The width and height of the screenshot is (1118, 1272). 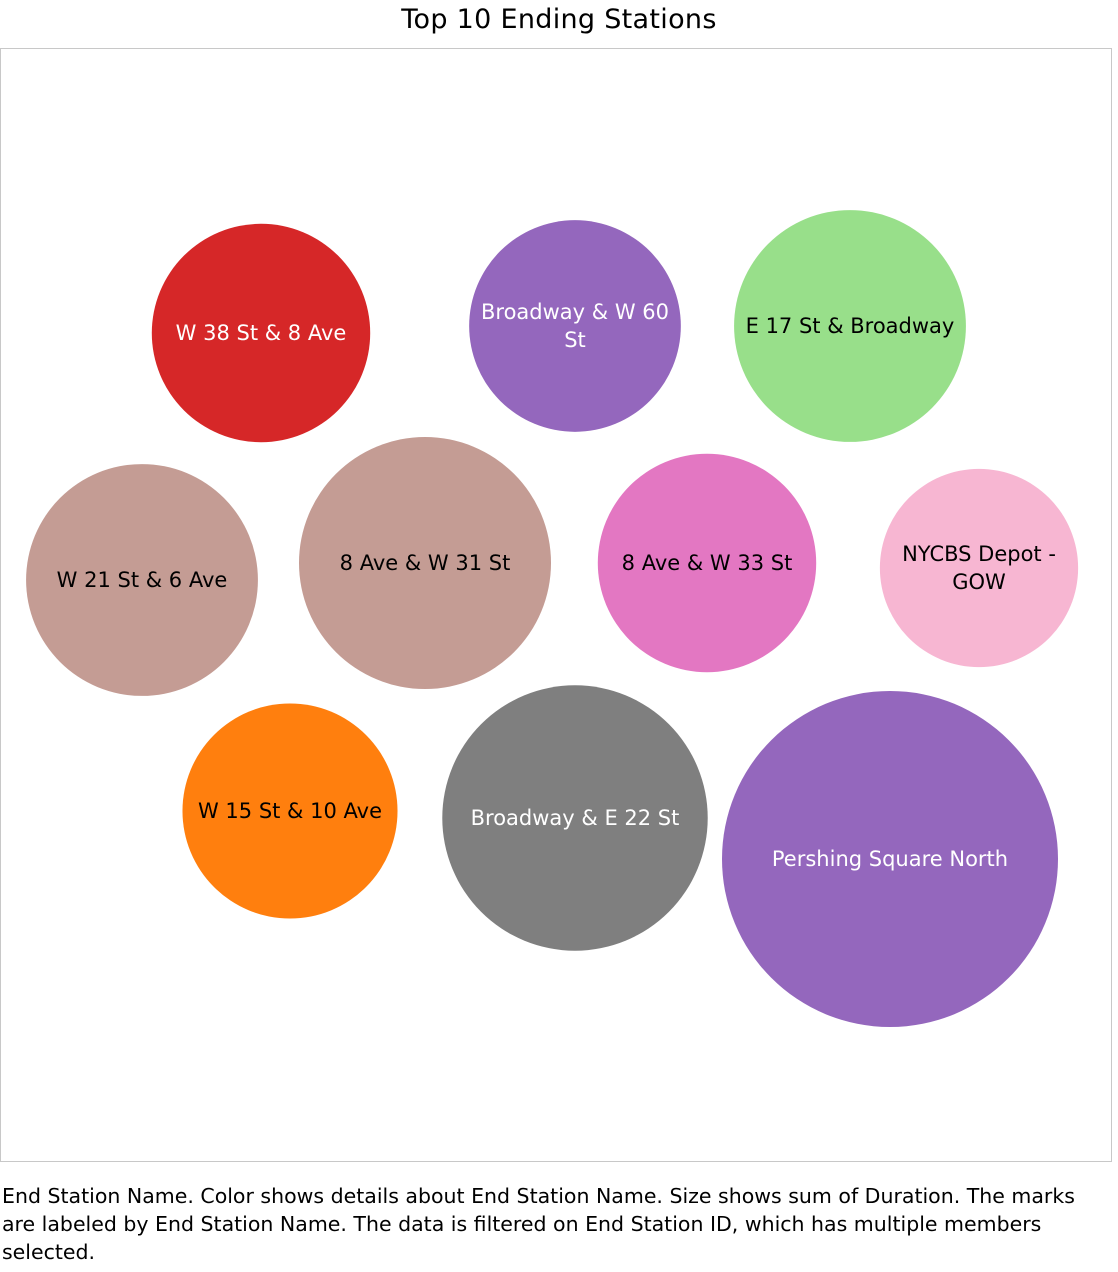 I want to click on chart-title: Top 10 Ending Stations, so click(x=559, y=19).